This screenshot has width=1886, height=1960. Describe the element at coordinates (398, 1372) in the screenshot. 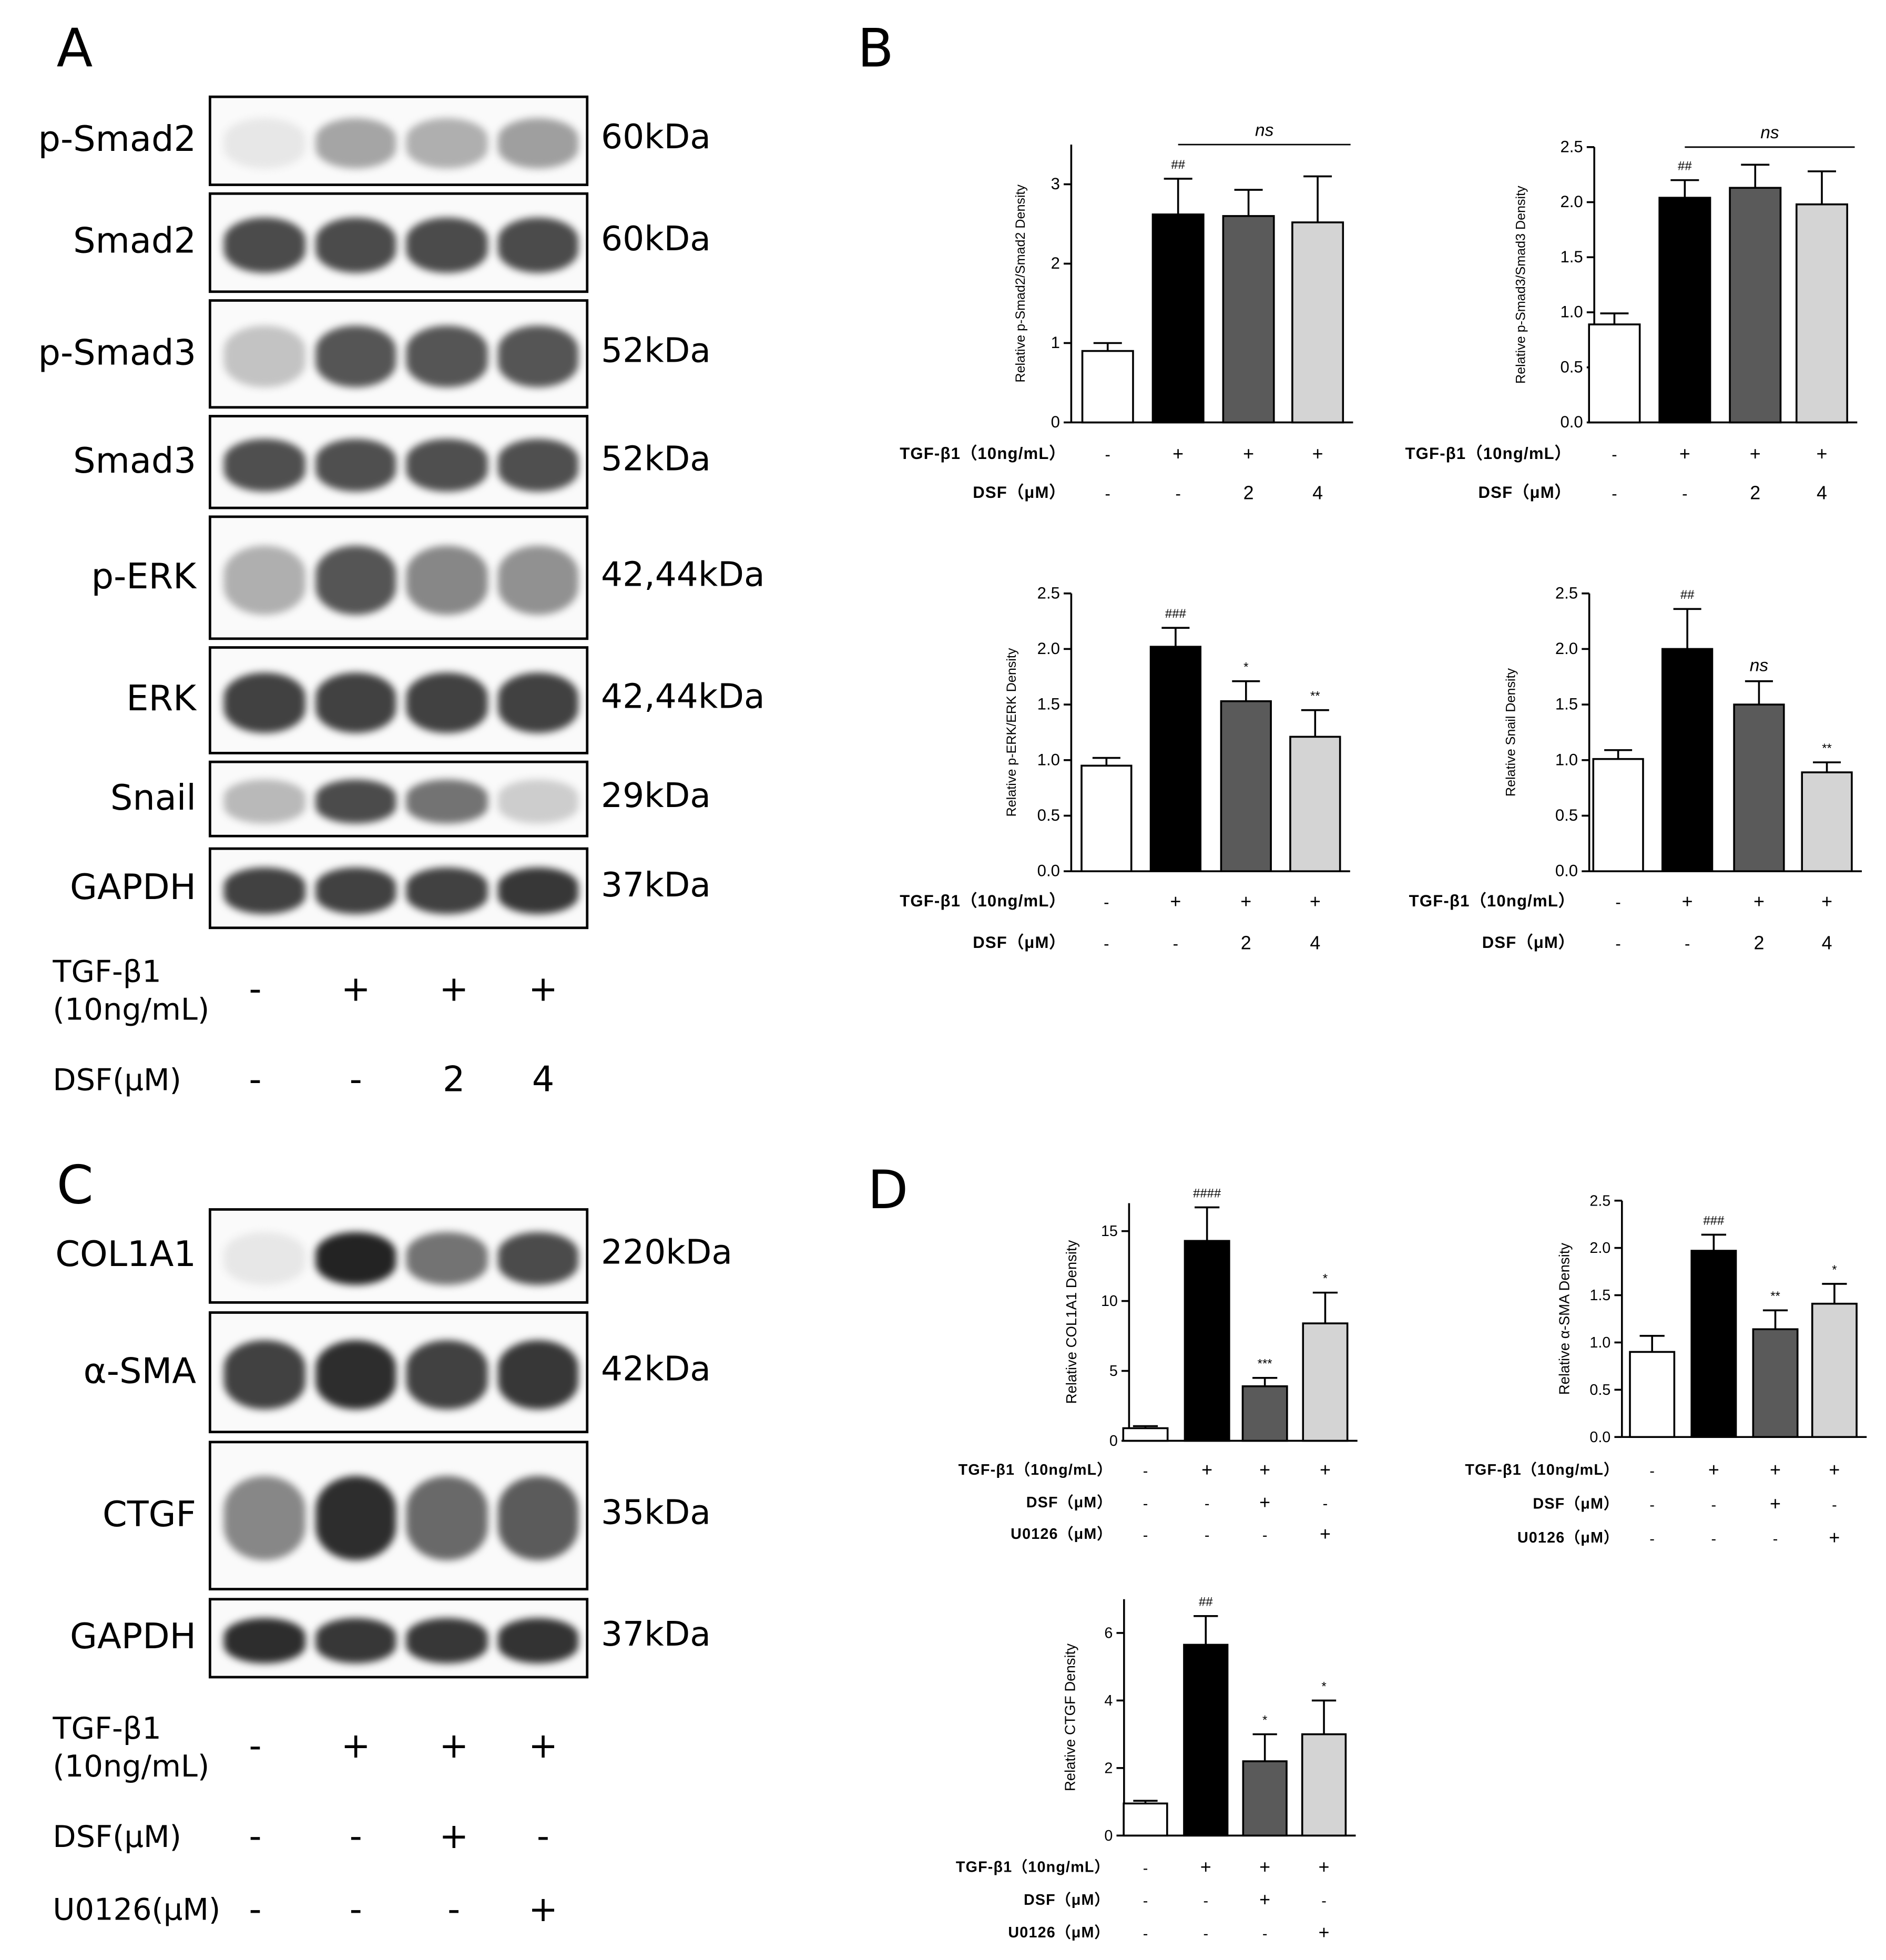

I see `blot-image-sma` at that location.